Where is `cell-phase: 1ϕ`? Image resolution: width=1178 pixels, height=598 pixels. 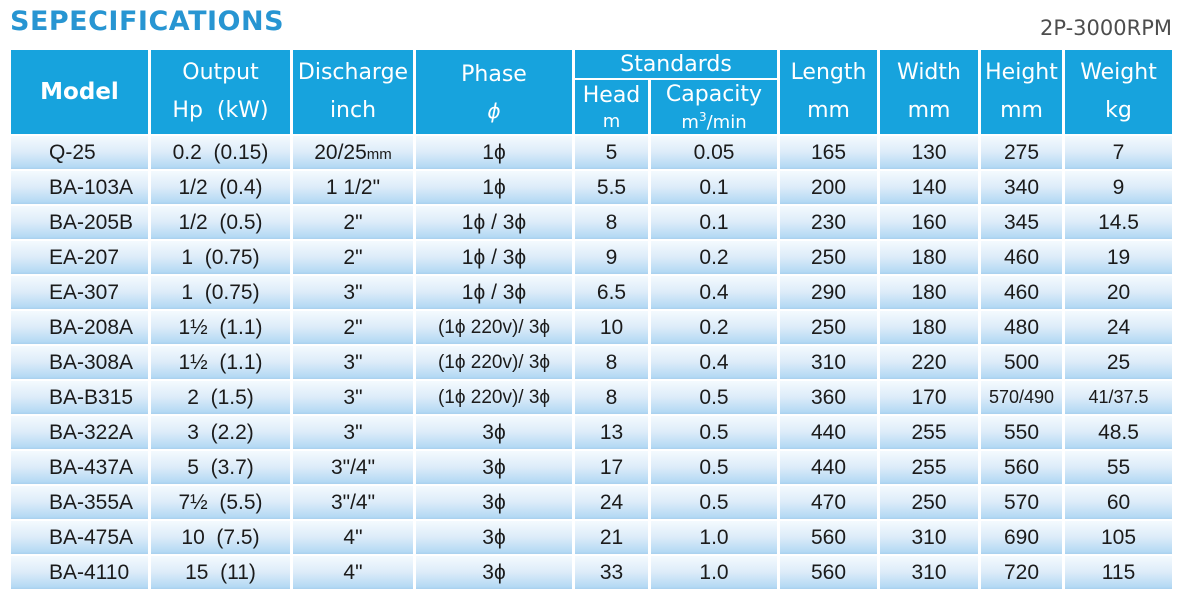
cell-phase: 1ϕ is located at coordinates (494, 152).